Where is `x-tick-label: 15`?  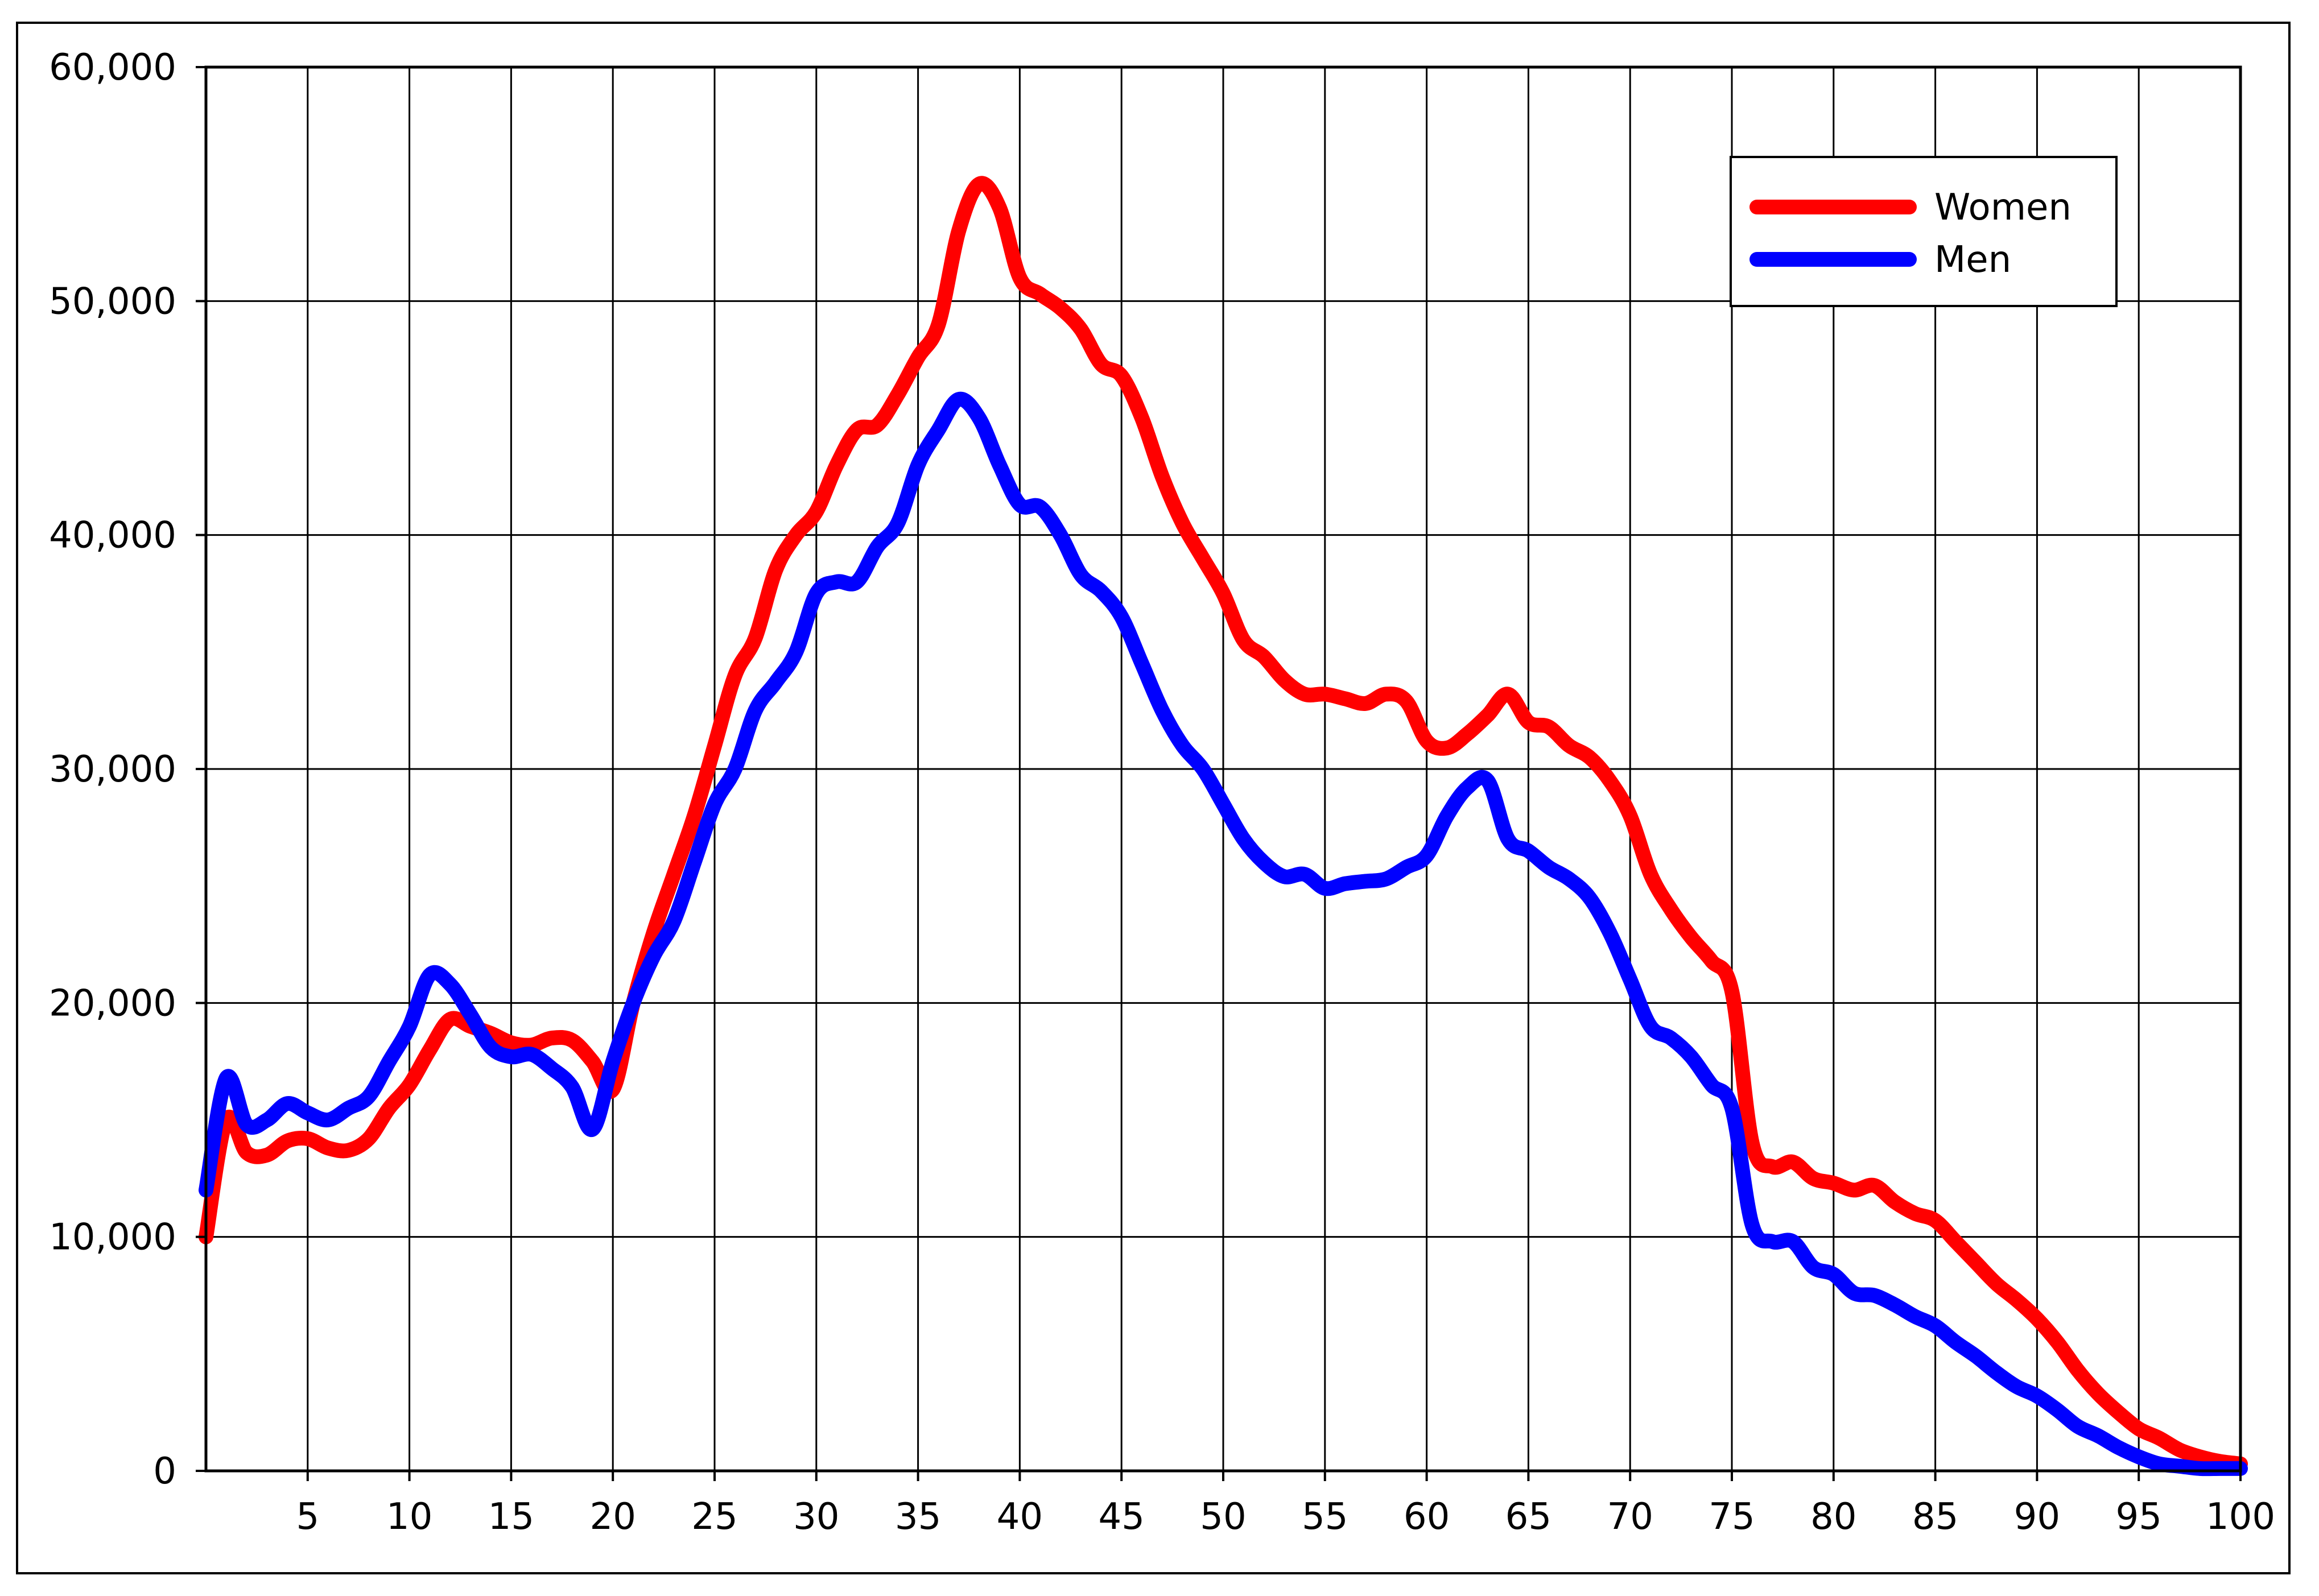 x-tick-label: 15 is located at coordinates (511, 1517).